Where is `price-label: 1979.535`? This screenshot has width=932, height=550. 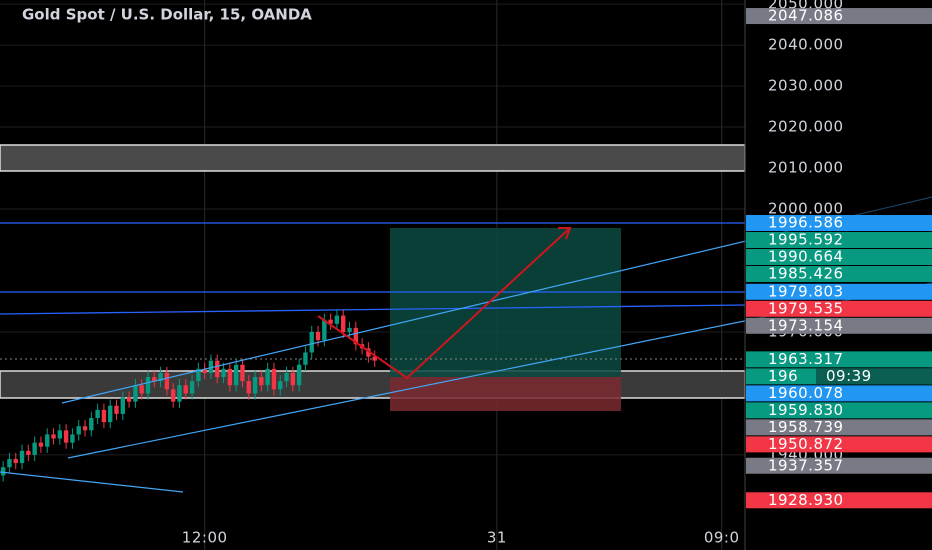 price-label: 1979.535 is located at coordinates (806, 308).